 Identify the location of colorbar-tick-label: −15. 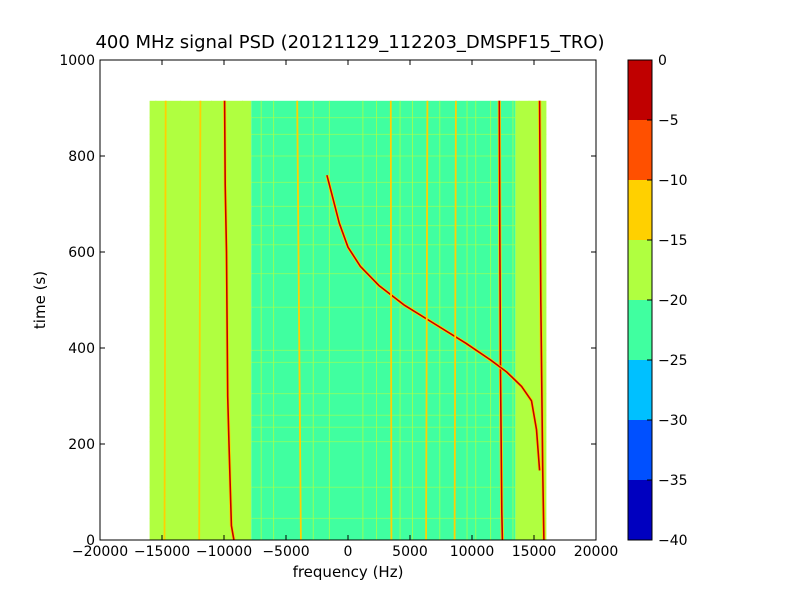
(673, 241).